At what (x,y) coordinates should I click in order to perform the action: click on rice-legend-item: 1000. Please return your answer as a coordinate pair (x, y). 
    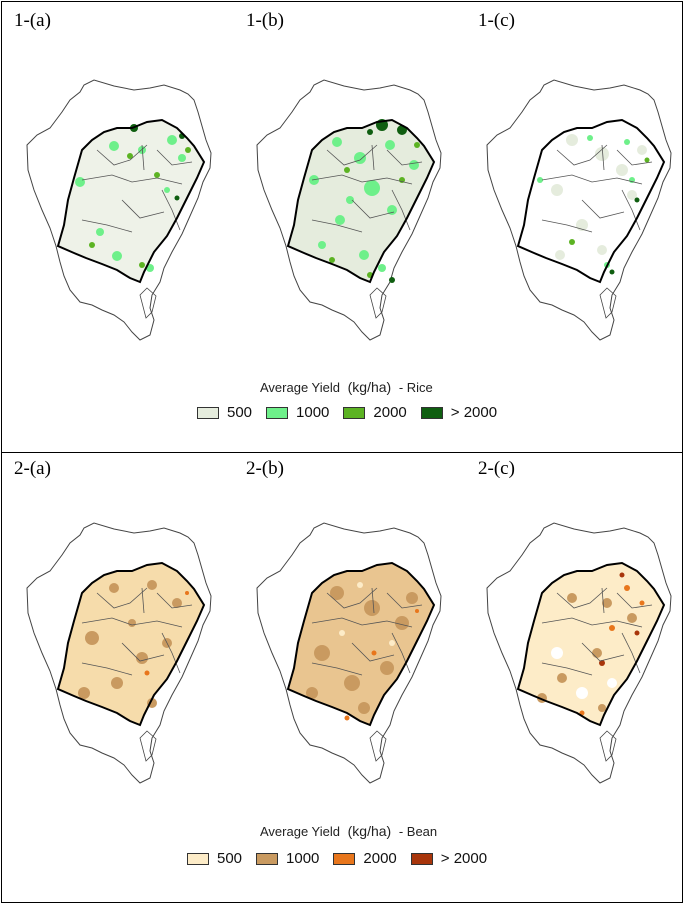
    Looking at the image, I should click on (297, 412).